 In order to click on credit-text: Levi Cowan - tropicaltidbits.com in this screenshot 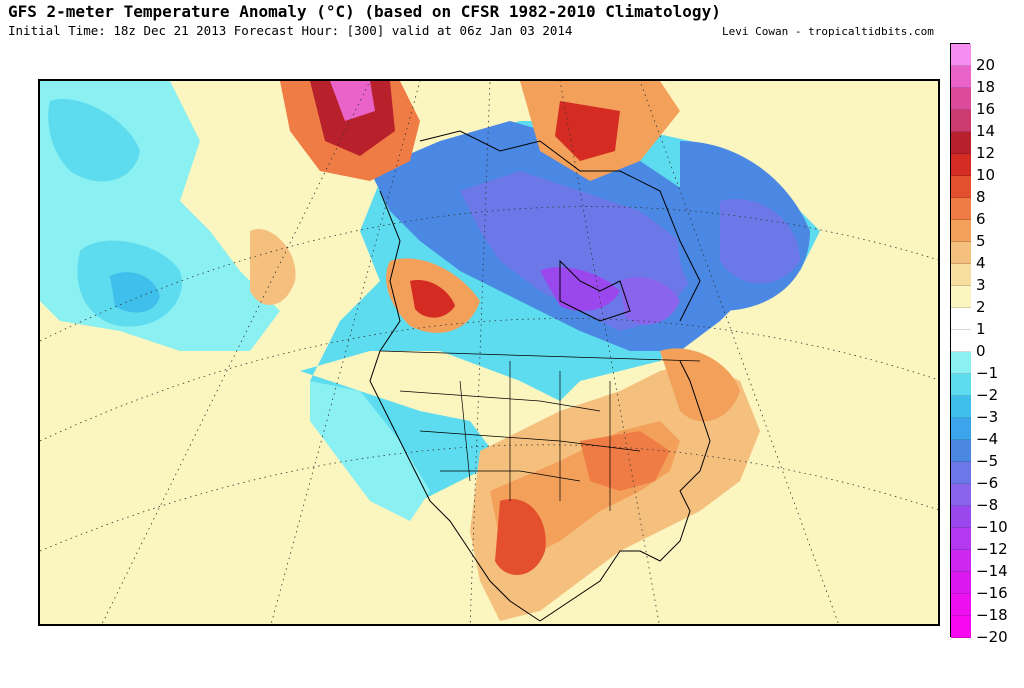, I will do `click(828, 31)`.